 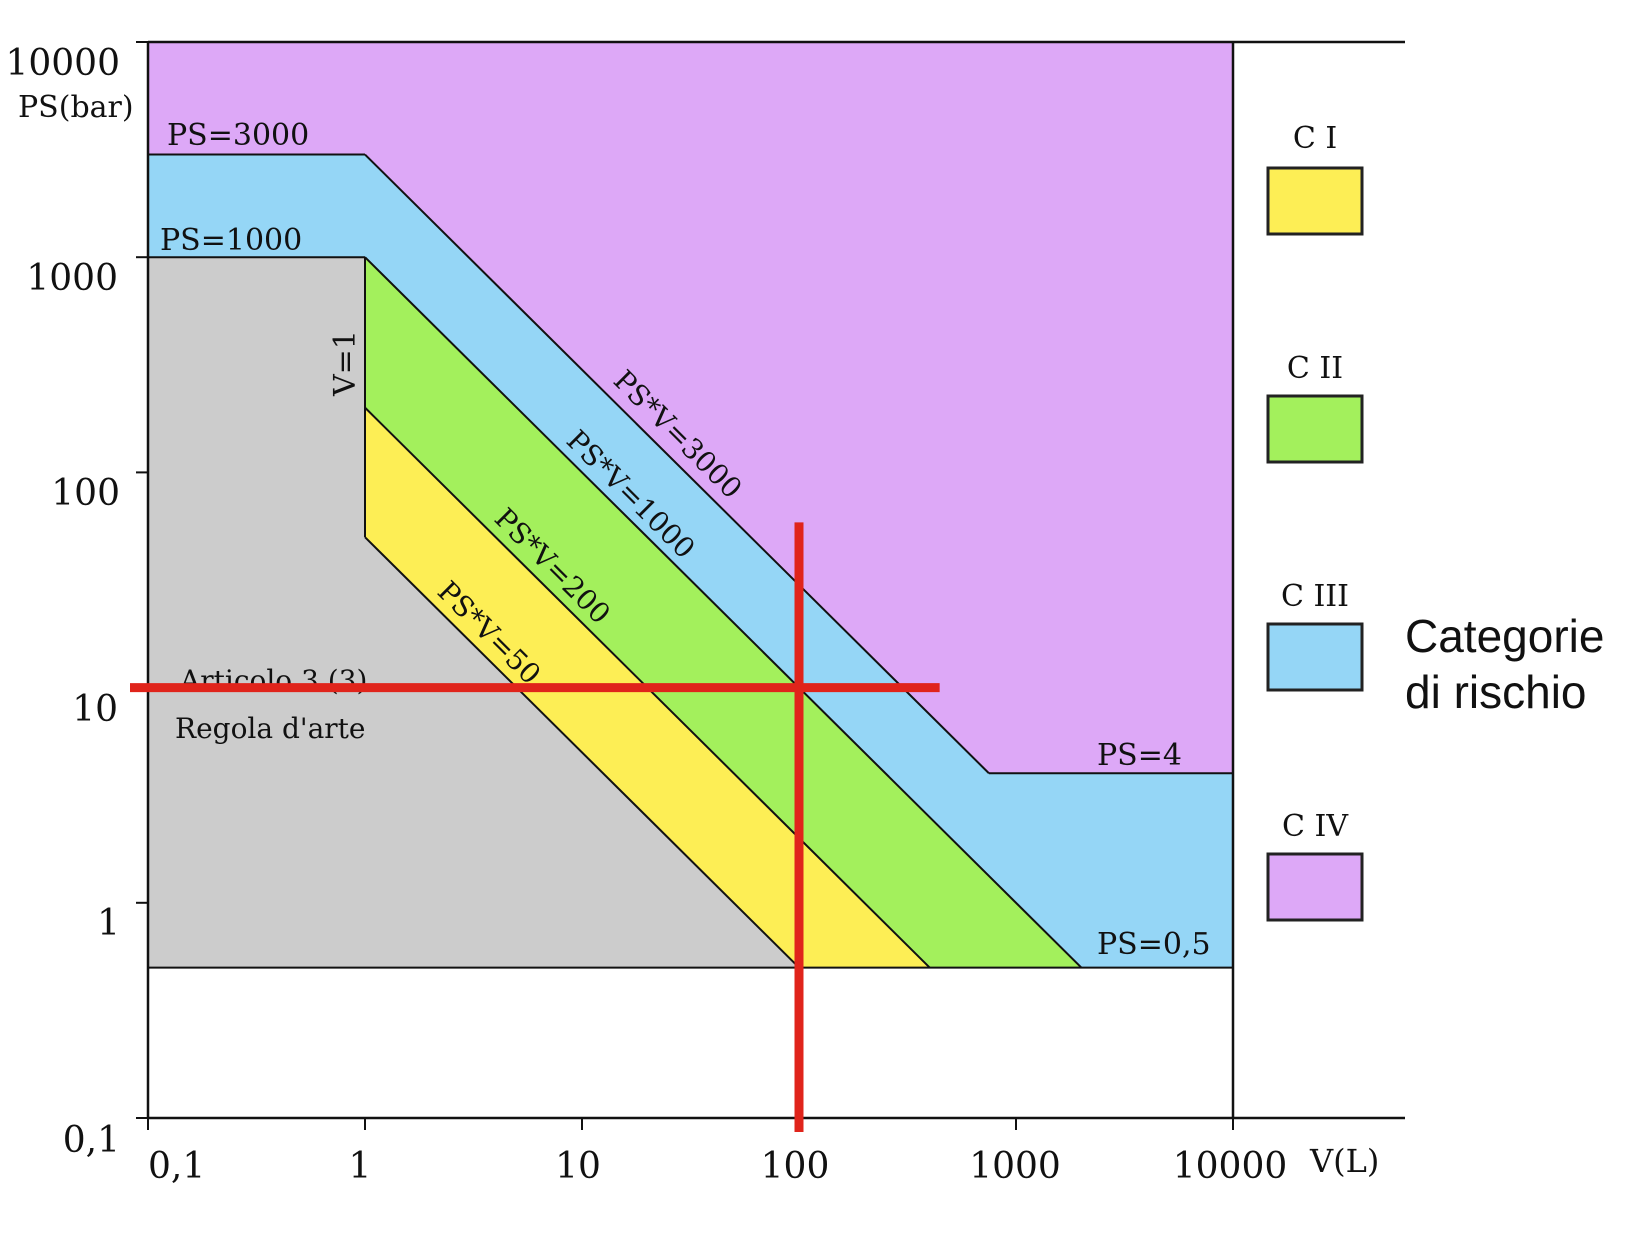 What do you see at coordinates (1315, 596) in the screenshot?
I see `legend-label: C III` at bounding box center [1315, 596].